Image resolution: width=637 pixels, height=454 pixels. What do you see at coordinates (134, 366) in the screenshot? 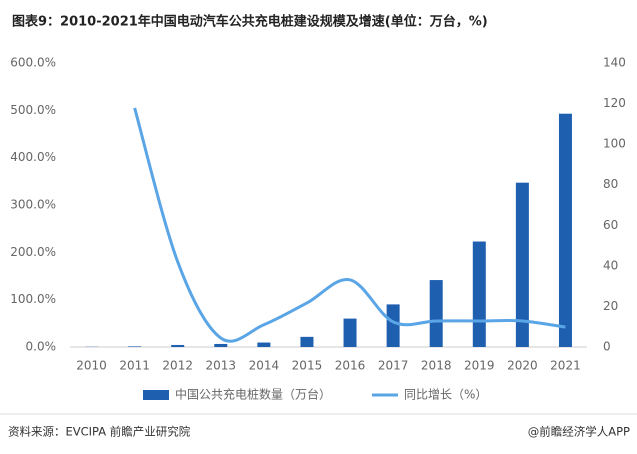
I see `x-tick-label: 2011` at bounding box center [134, 366].